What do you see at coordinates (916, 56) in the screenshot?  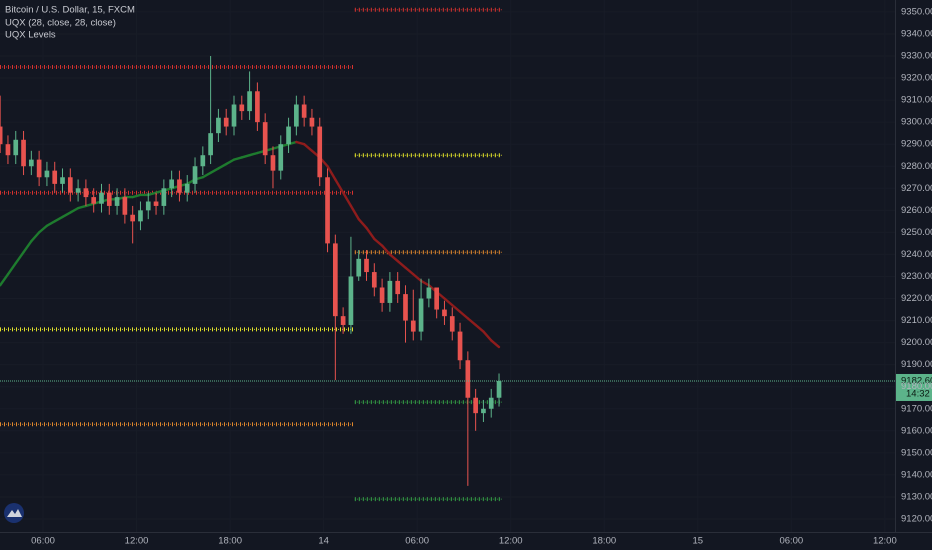 I see `y-tick-label: 9330.00` at bounding box center [916, 56].